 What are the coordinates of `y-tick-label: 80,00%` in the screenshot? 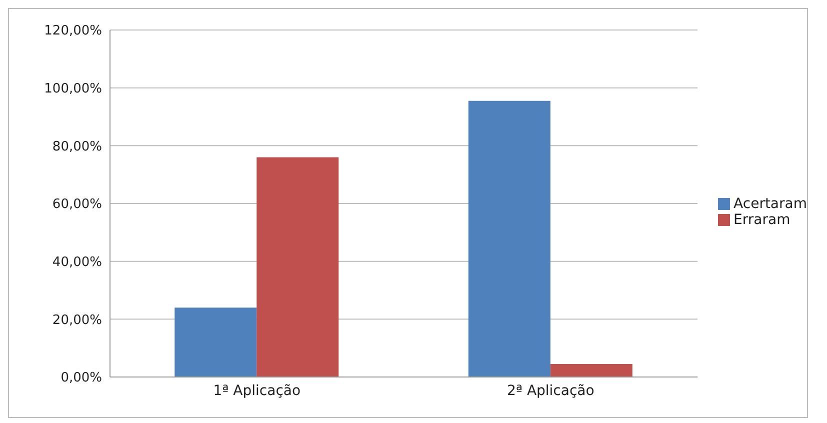 It's located at (77, 146).